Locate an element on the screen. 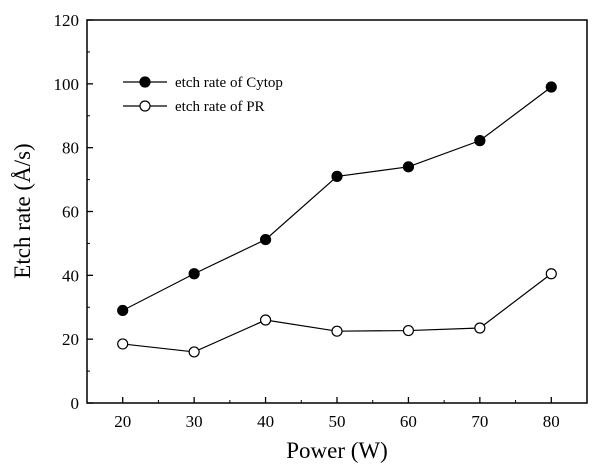 The image size is (600, 466). x-axis-title: Power (W) is located at coordinates (337, 450).